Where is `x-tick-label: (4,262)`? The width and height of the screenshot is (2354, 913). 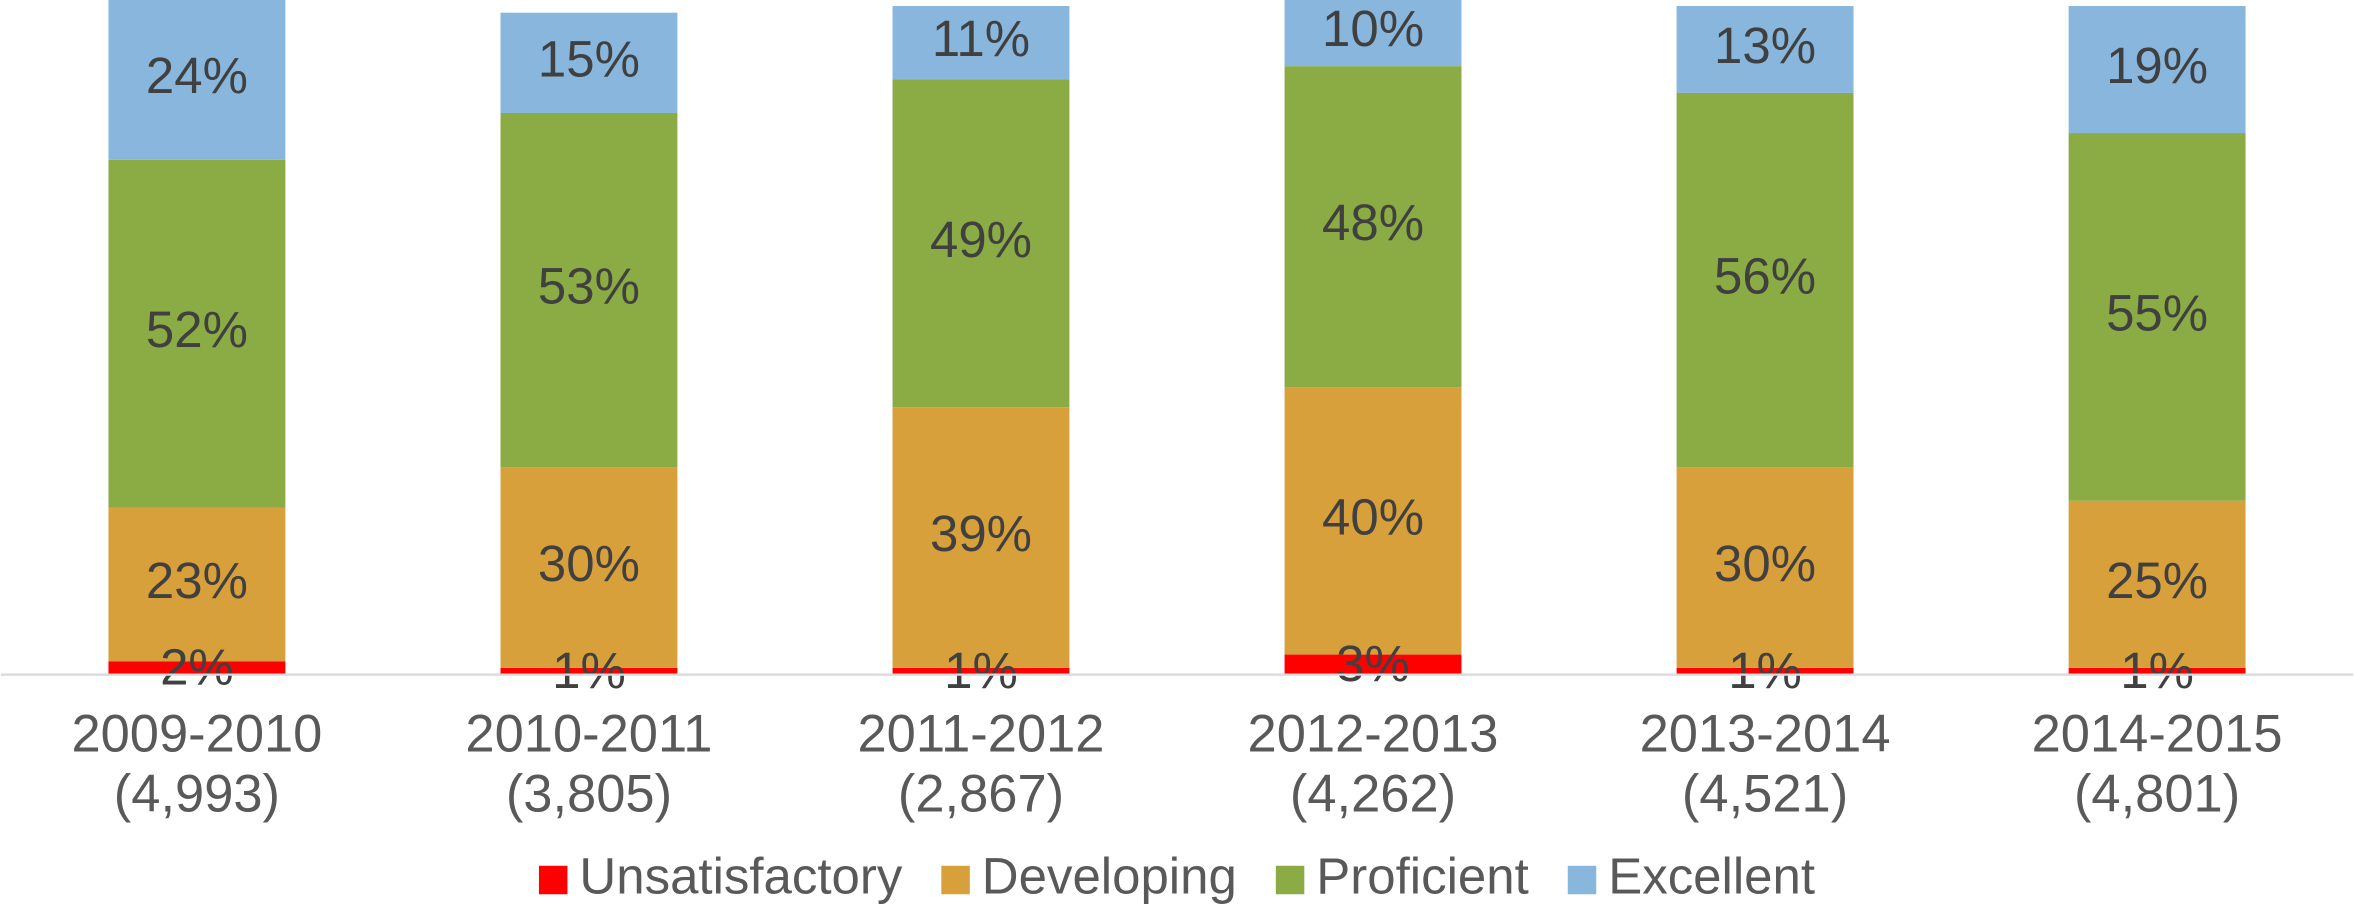 x-tick-label: (4,262) is located at coordinates (1373, 794).